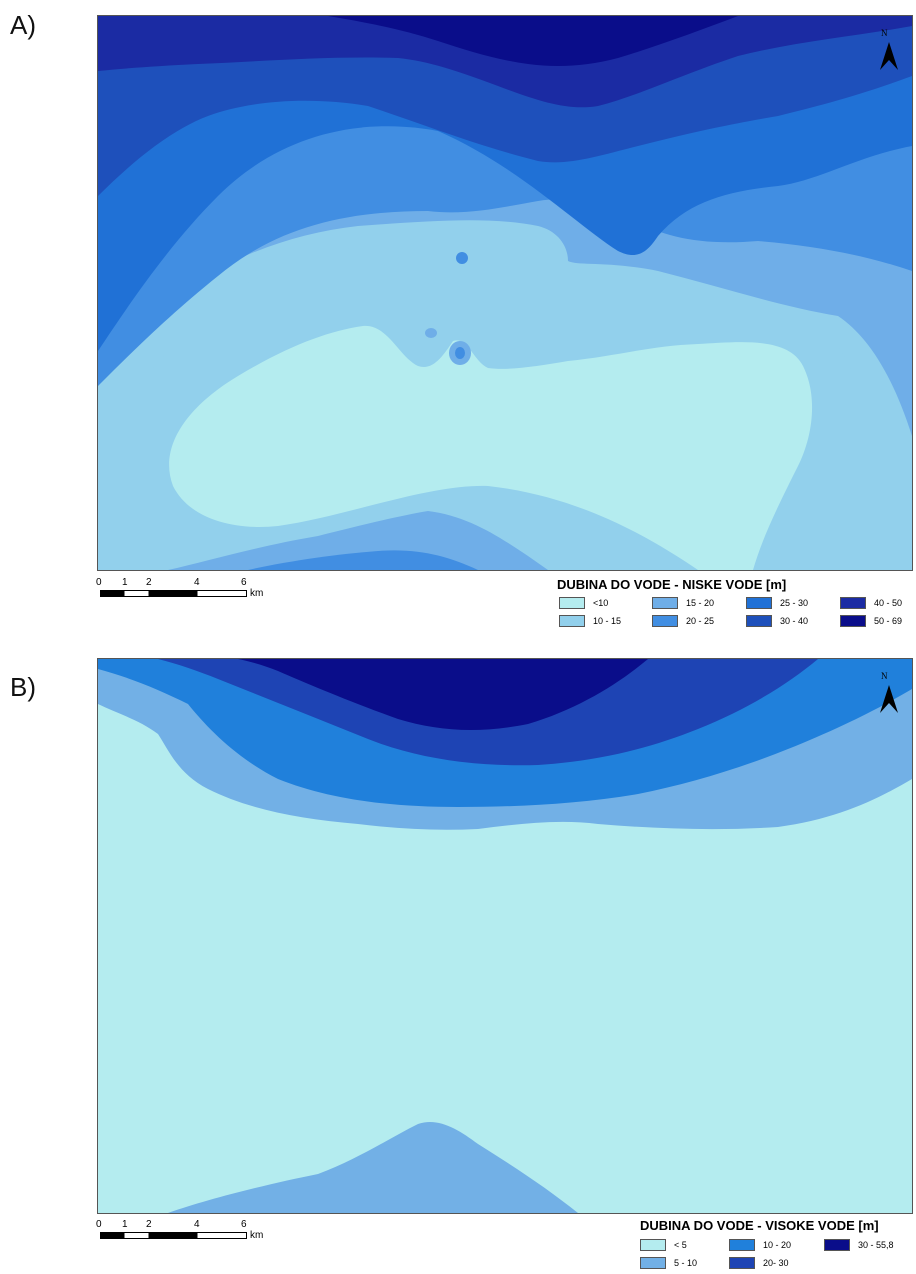 This screenshot has height=1274, width=916. Describe the element at coordinates (759, 1225) in the screenshot. I see `legend-title-b: DUBINA DO VODE - VISOKE VODE [m]` at that location.